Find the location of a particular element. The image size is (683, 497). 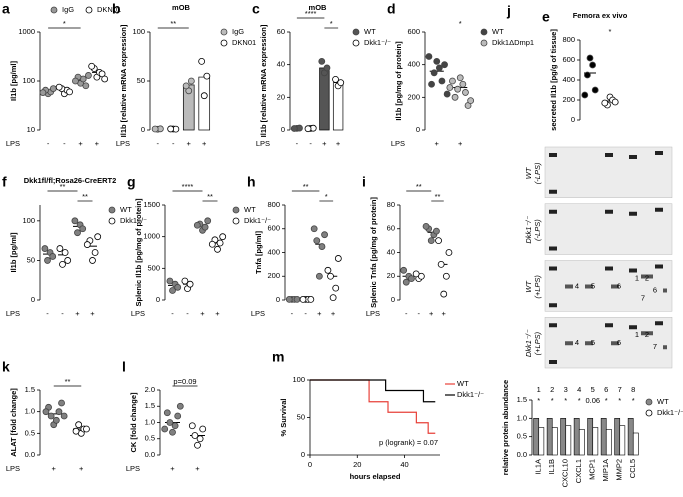

y-tick-label: 200 is located at coordinates (568, 99).